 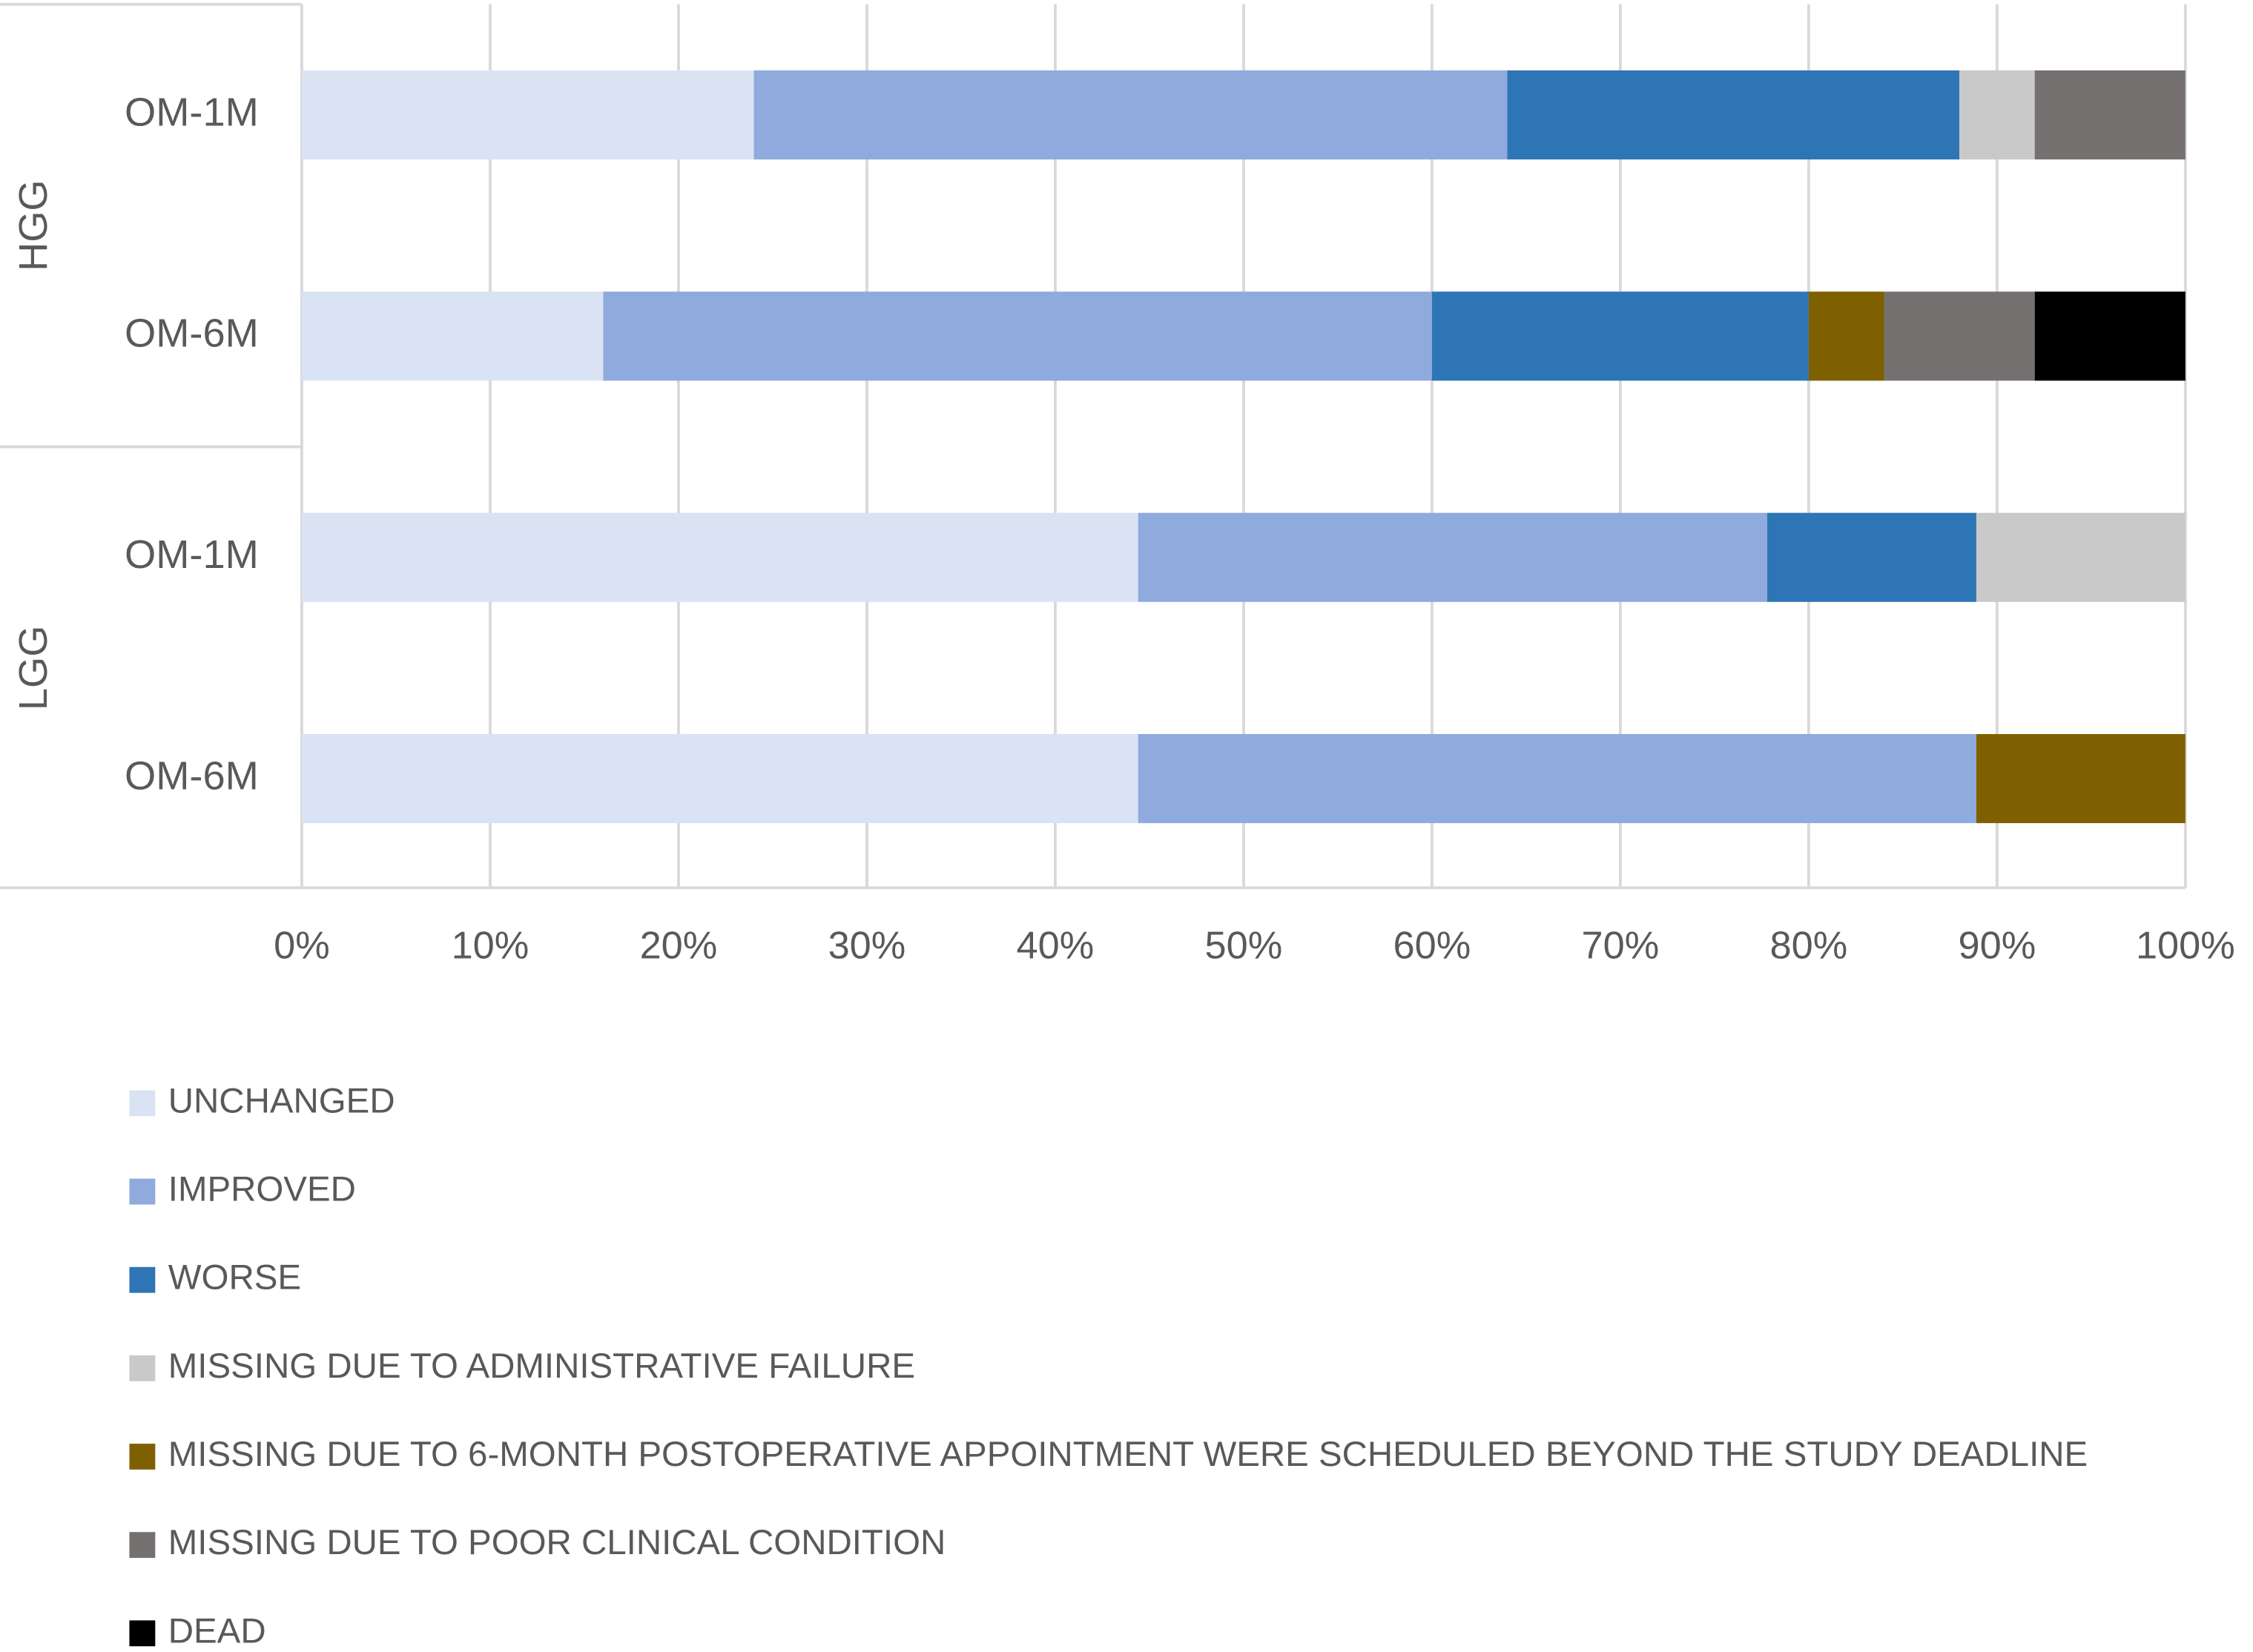 I want to click on legend-label: DEAD, so click(x=217, y=1631).